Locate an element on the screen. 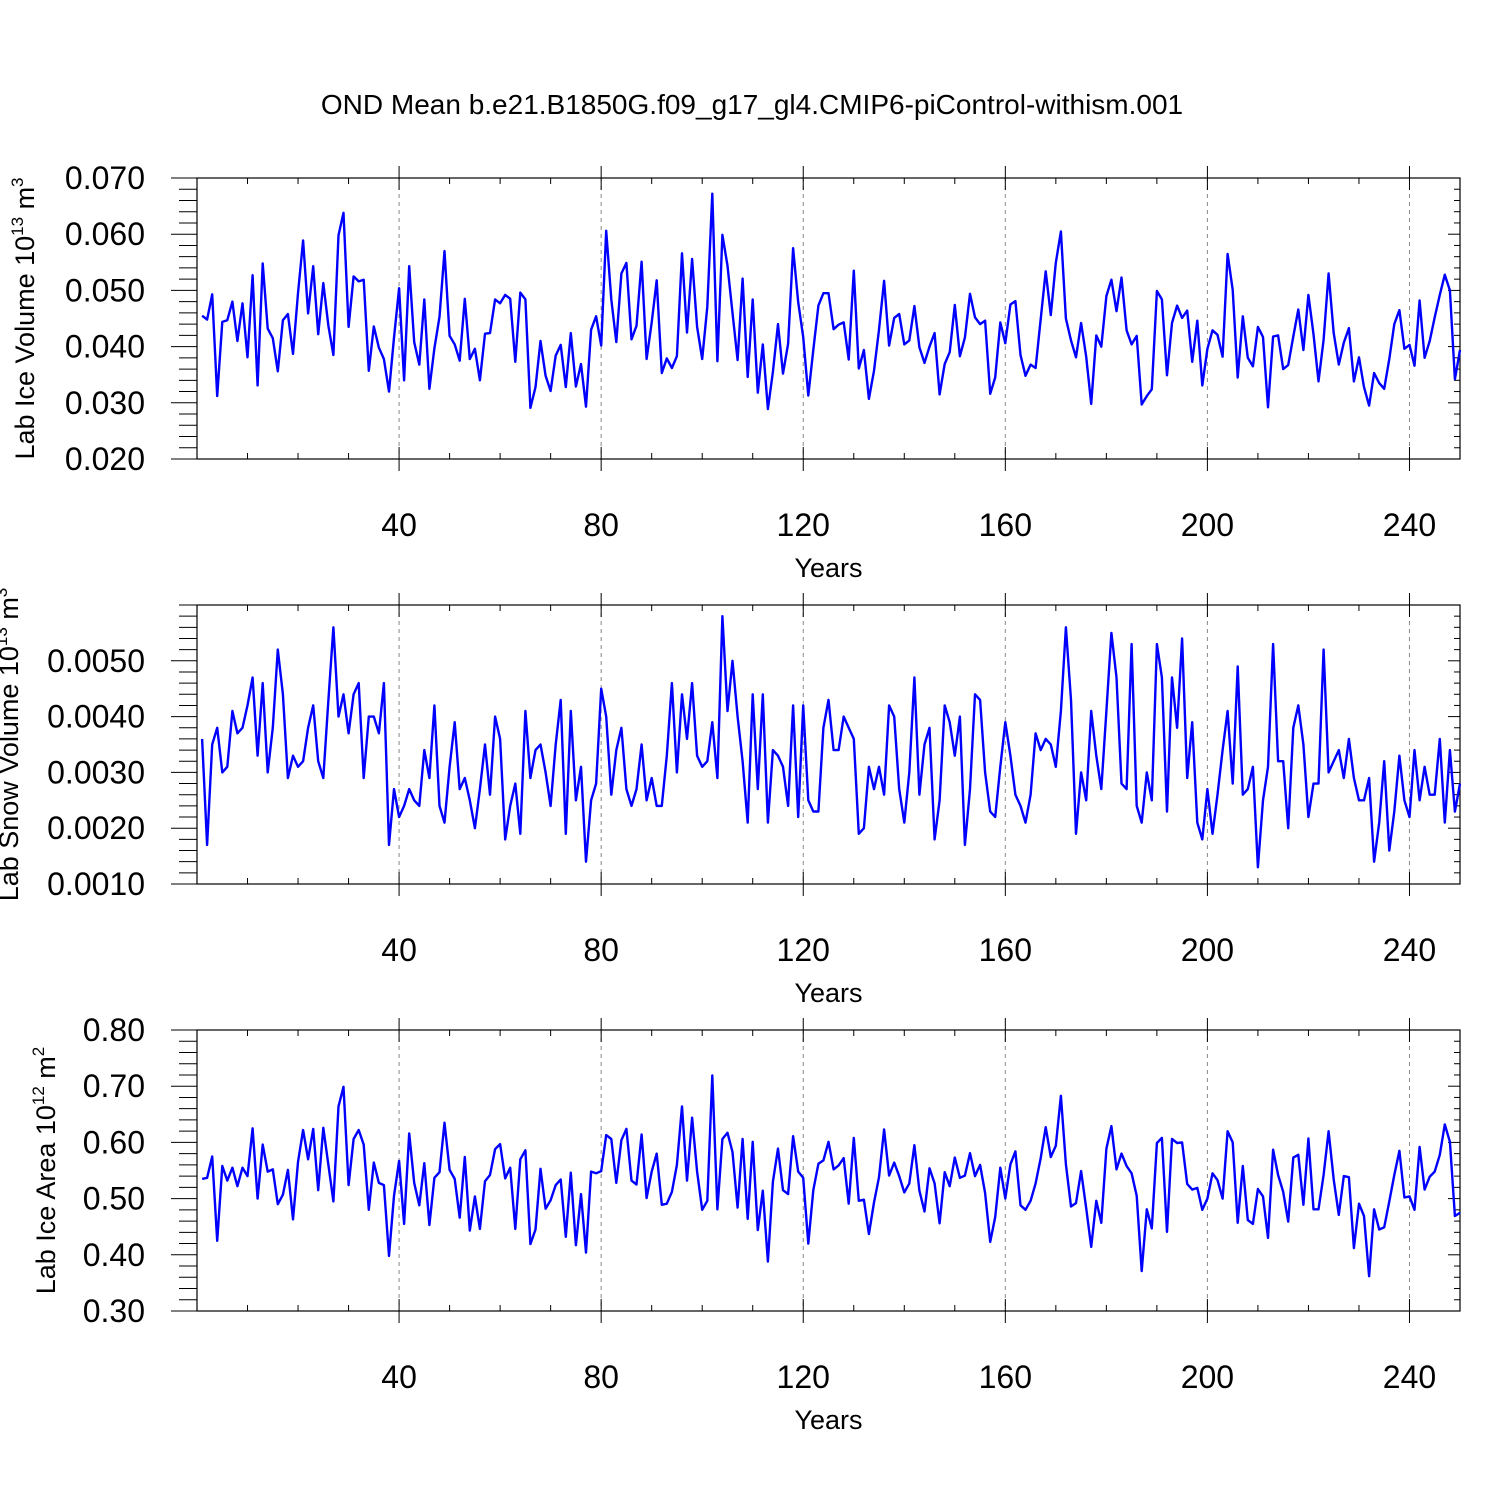  y-tick-label: 0.0010 is located at coordinates (96, 884).